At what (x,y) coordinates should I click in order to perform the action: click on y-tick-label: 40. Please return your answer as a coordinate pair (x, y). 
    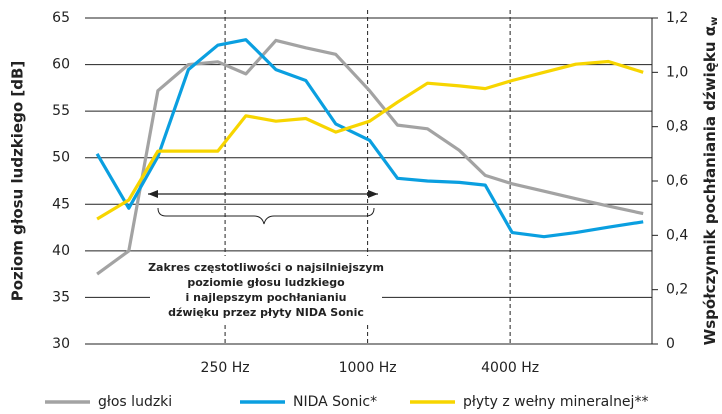
    Looking at the image, I should click on (61, 251).